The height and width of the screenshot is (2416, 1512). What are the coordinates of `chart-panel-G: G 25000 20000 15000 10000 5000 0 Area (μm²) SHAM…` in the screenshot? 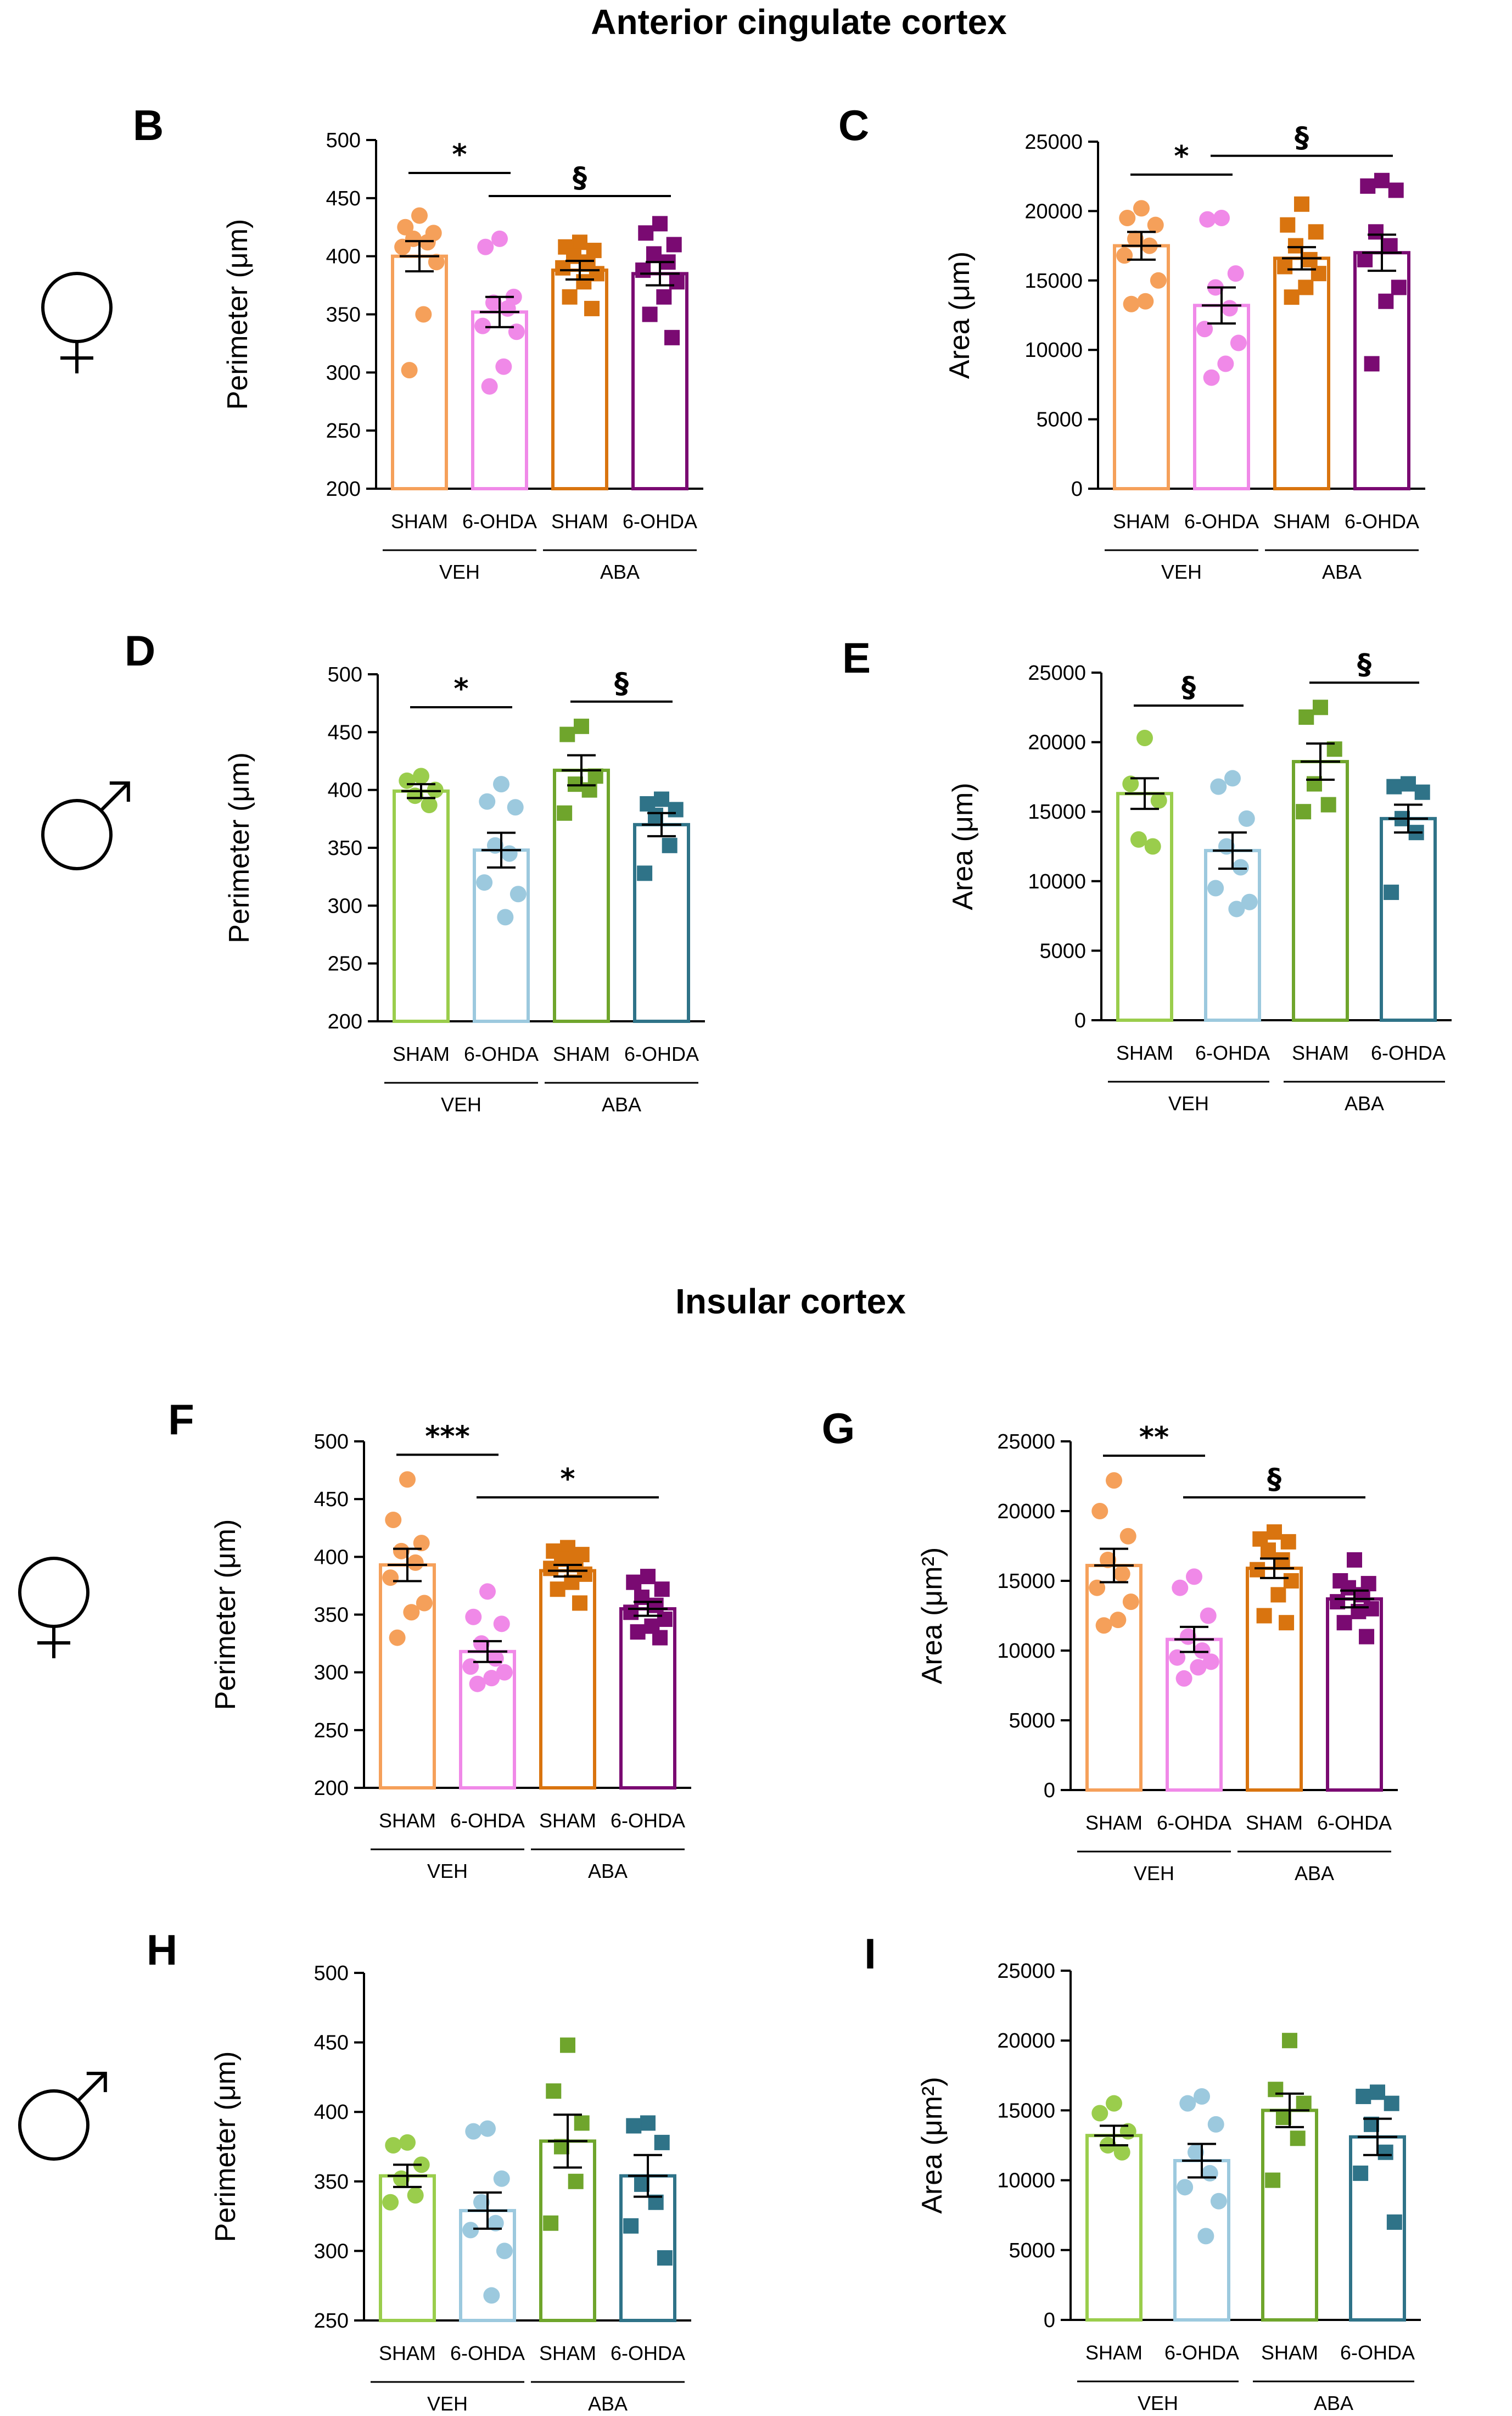 It's located at (1110, 1644).